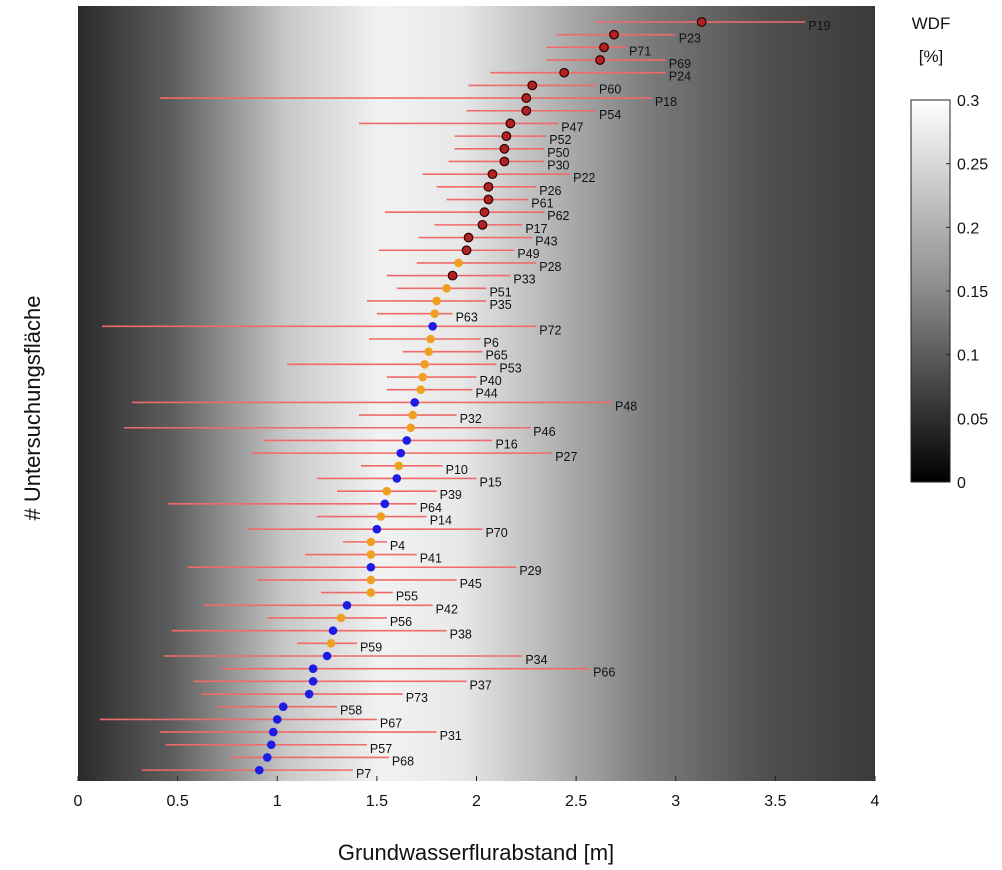 Image resolution: width=1002 pixels, height=870 pixels. Describe the element at coordinates (506, 444) in the screenshot. I see `point-label: P16` at that location.